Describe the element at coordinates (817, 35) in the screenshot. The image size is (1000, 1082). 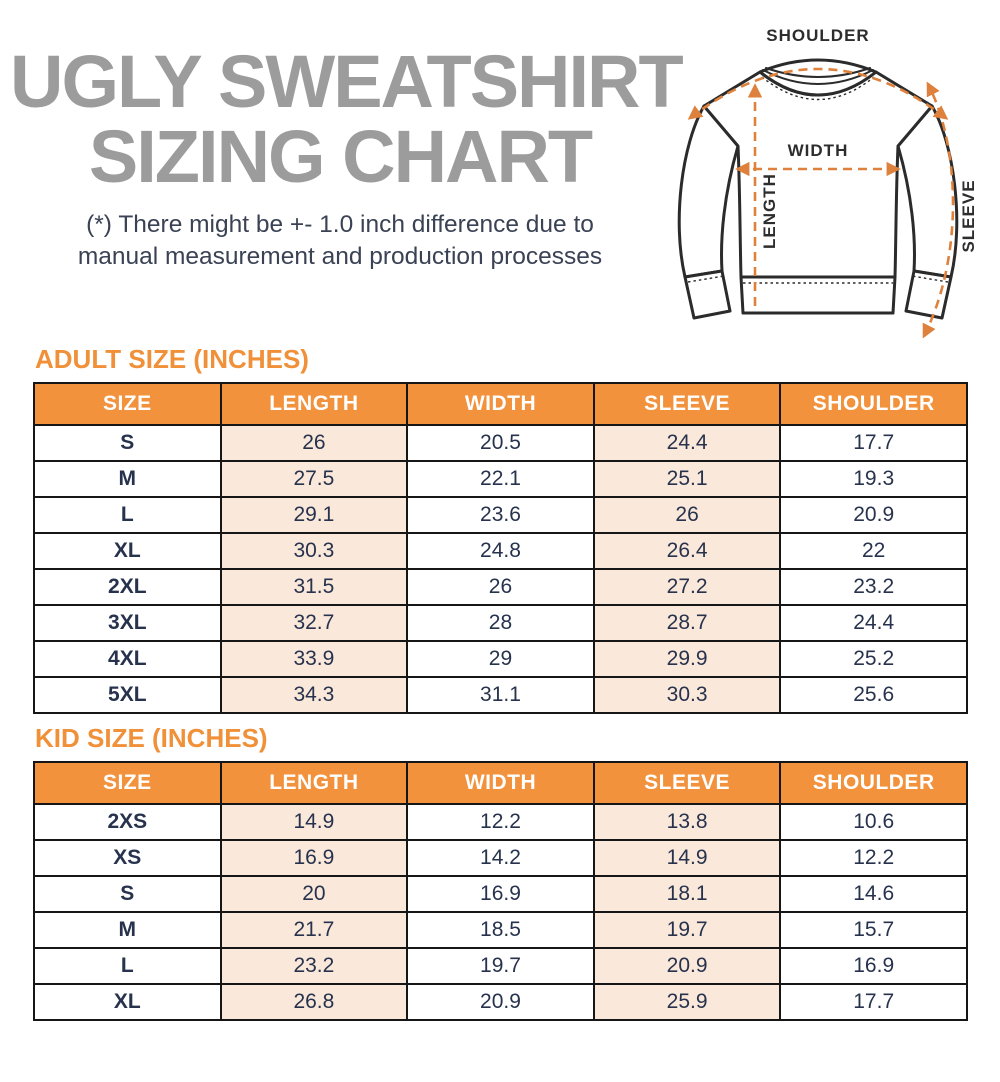
I see `shoulder-label: SHOULDER` at that location.